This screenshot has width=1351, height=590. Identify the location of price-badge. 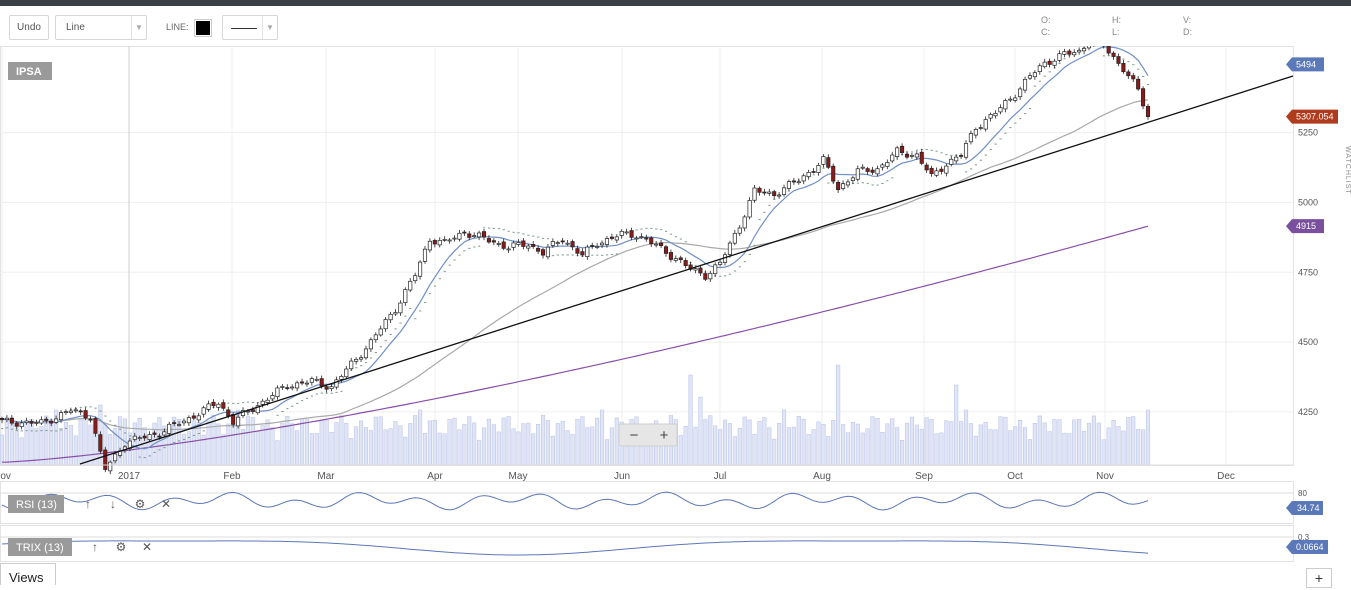
(1305, 226).